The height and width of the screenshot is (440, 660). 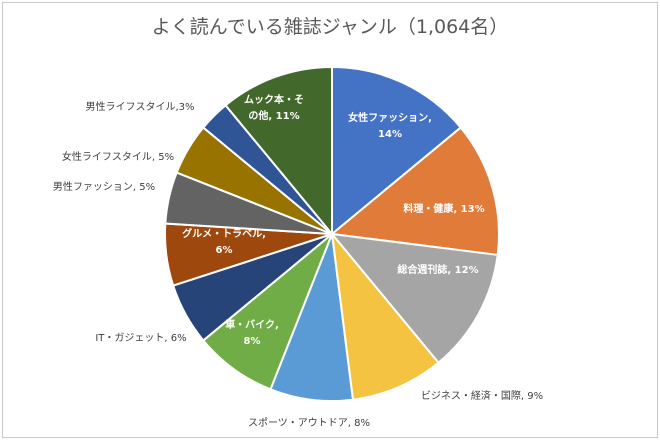 I want to click on slice-label-1: 女性ファッション, 14%, so click(x=390, y=125).